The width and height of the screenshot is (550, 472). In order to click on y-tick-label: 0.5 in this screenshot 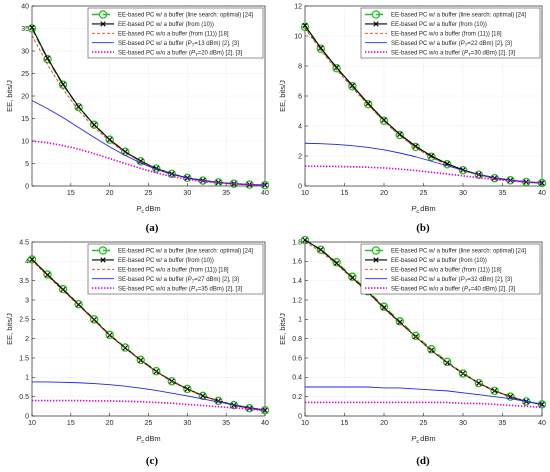, I will do `click(24, 397)`.